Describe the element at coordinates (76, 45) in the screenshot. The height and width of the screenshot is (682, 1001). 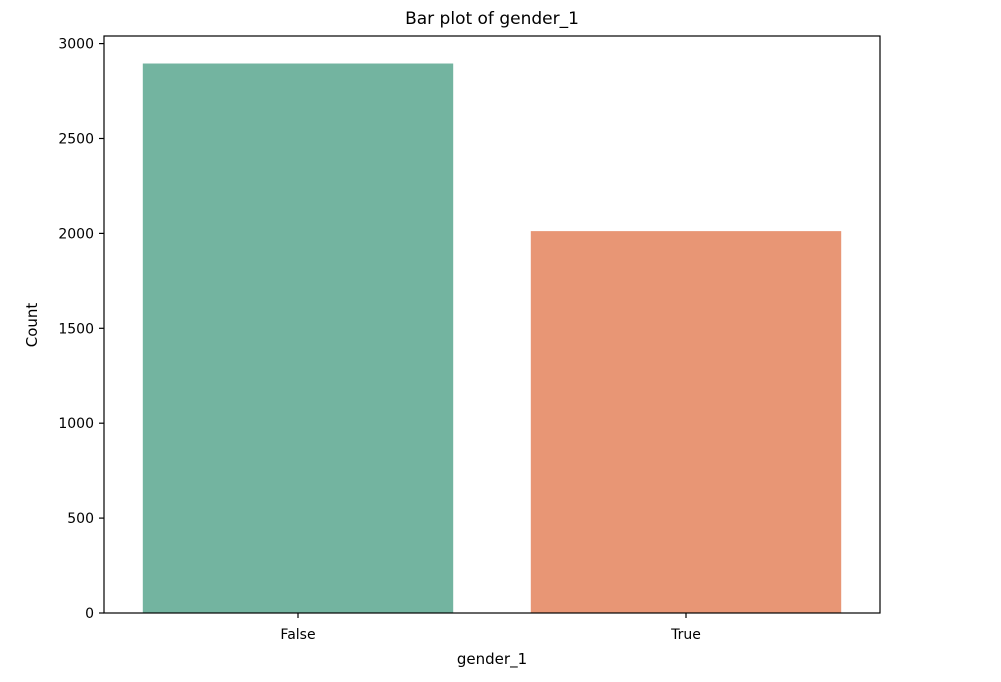
I see `y-tick-label: 3000` at that location.